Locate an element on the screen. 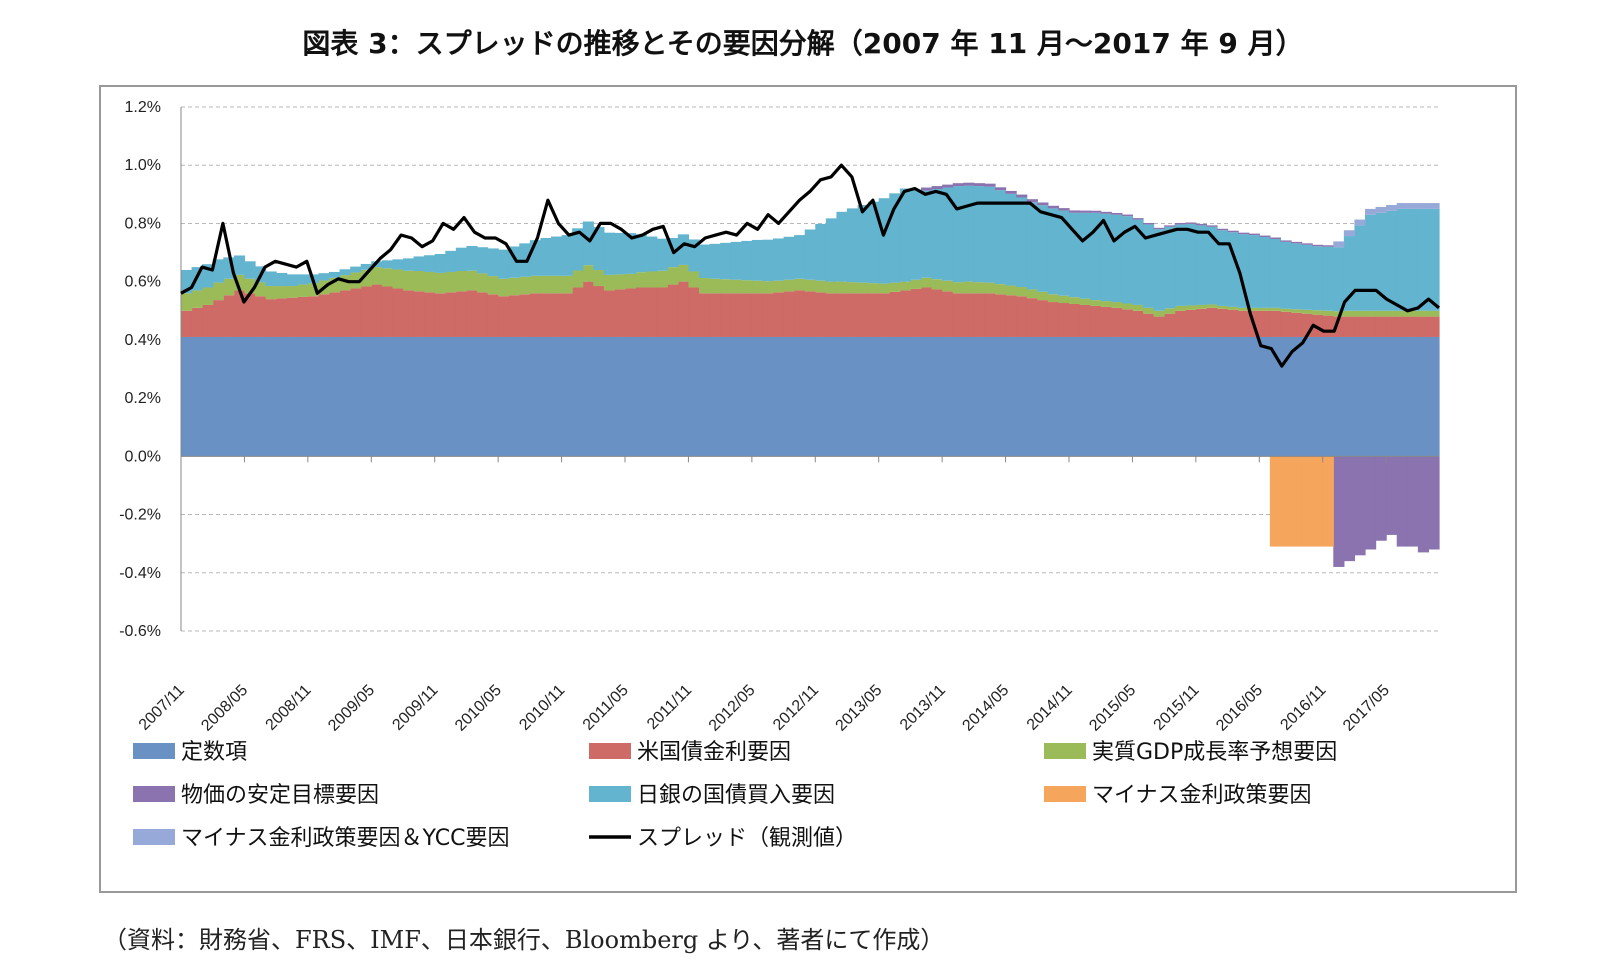 The width and height of the screenshot is (1606, 980). y-tick-label: 0.8% is located at coordinates (143, 223).